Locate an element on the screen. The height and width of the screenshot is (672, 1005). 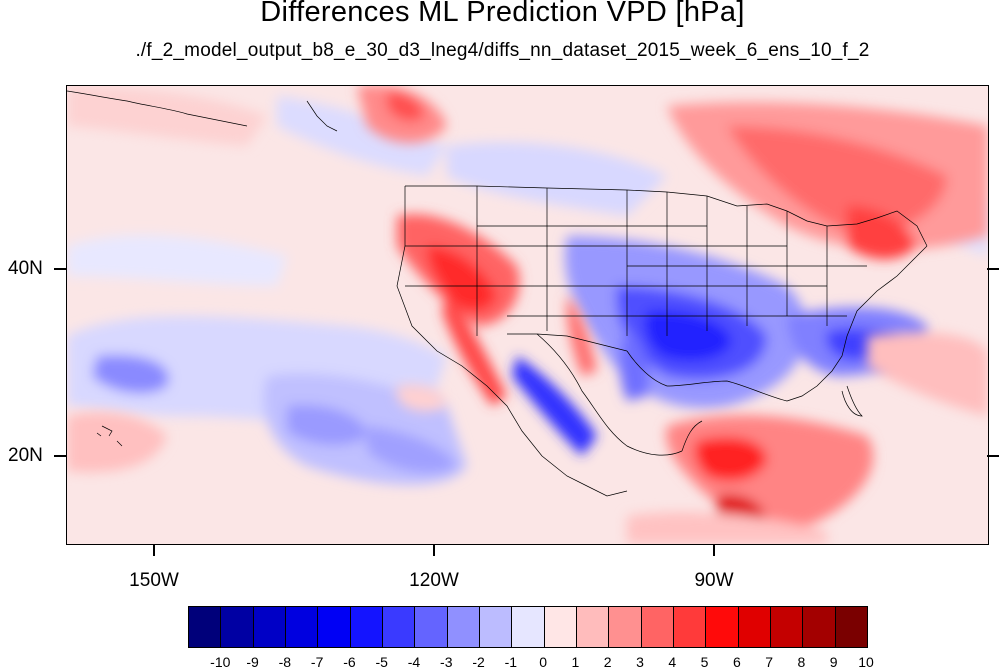
tick-lat-20n is located at coordinates (60, 456).